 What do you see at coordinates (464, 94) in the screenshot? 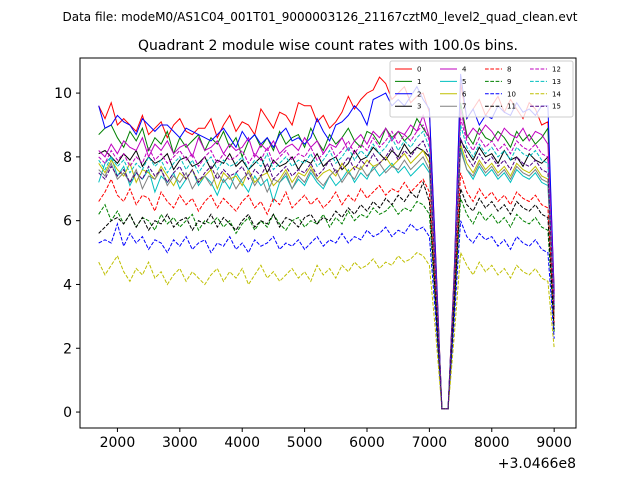
I see `legend-label-6: 6` at bounding box center [464, 94].